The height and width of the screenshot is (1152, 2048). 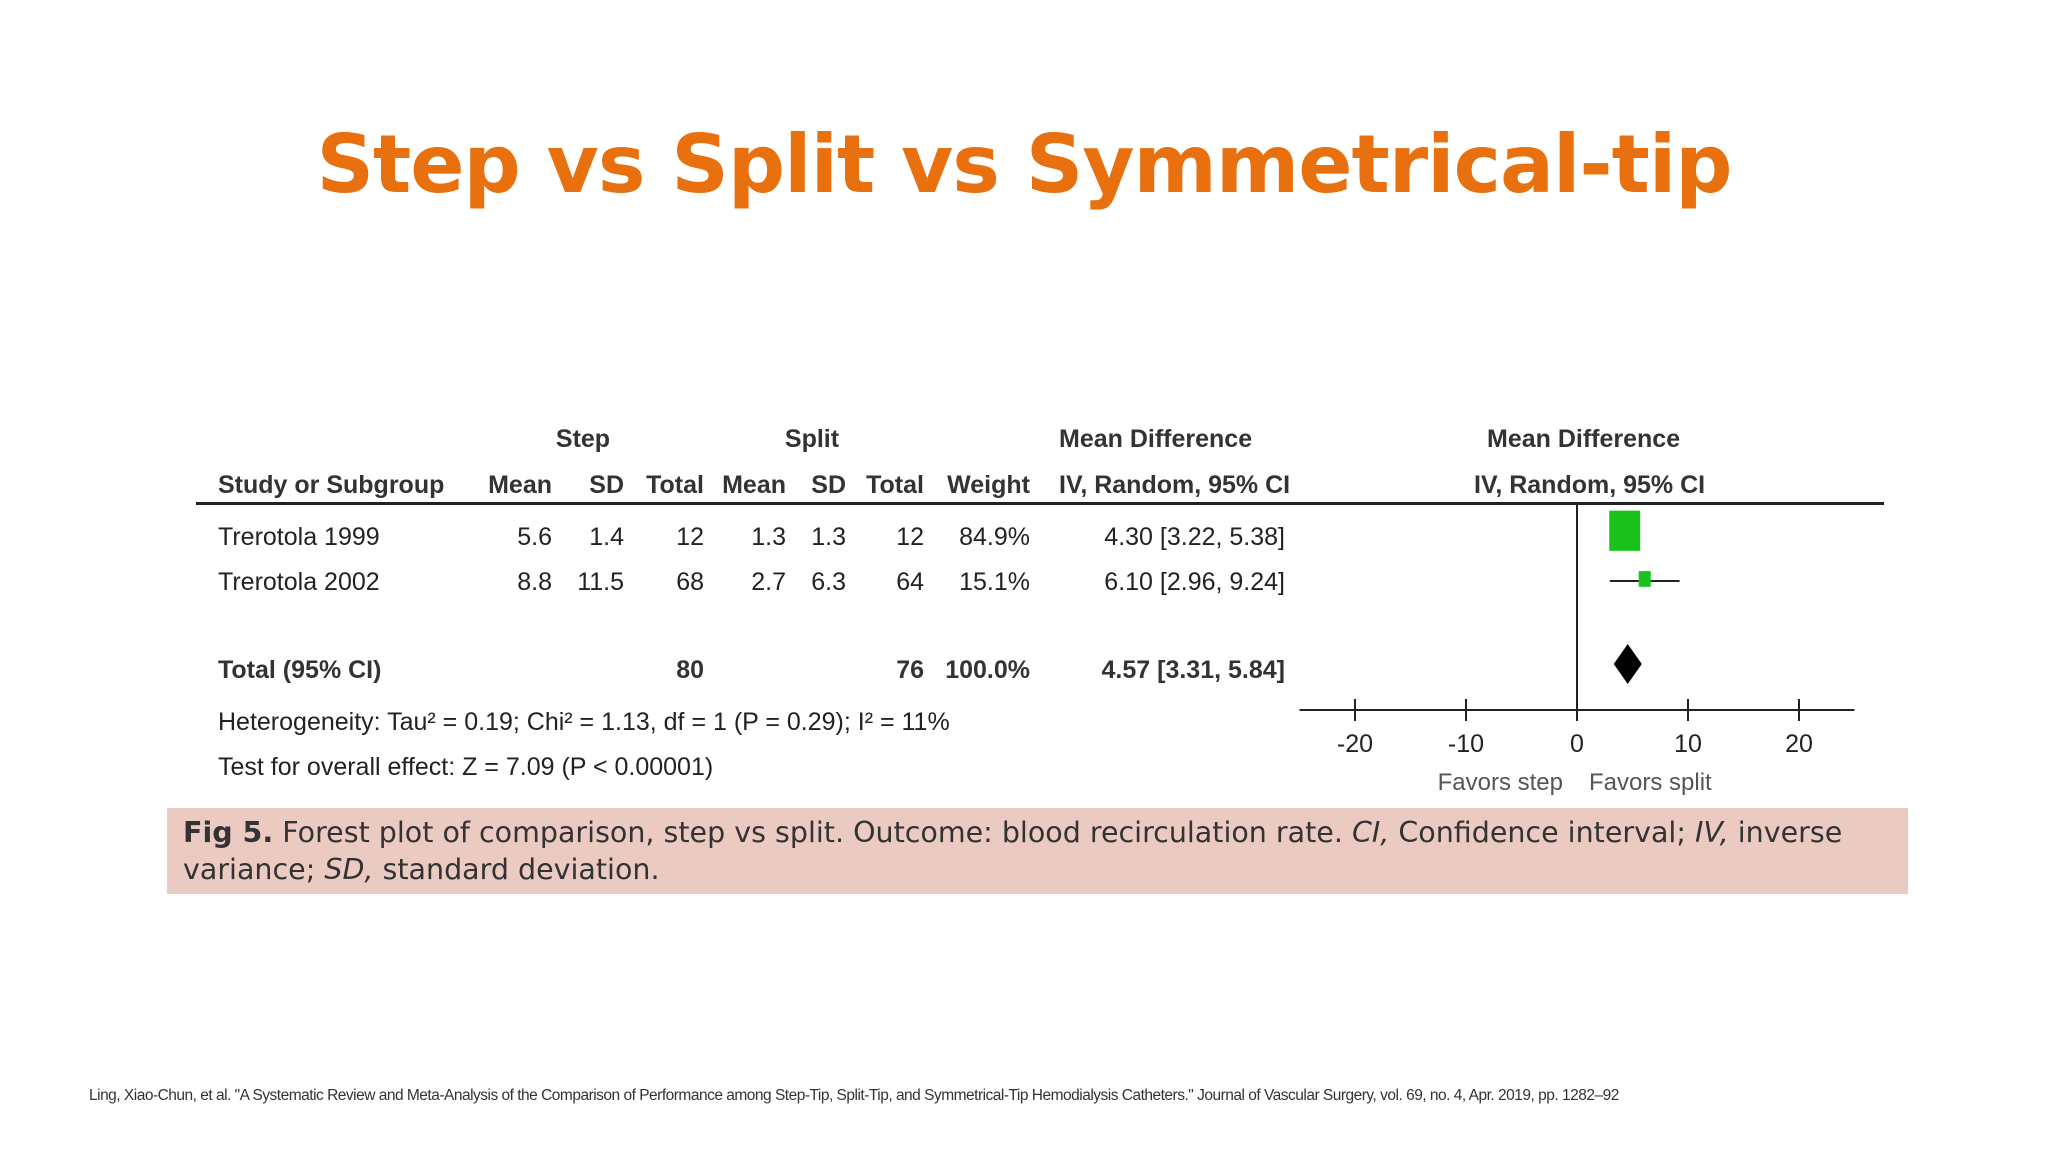 I want to click on slide-title: Step vs Split vs Symmetrical-tip, so click(x=1024, y=164).